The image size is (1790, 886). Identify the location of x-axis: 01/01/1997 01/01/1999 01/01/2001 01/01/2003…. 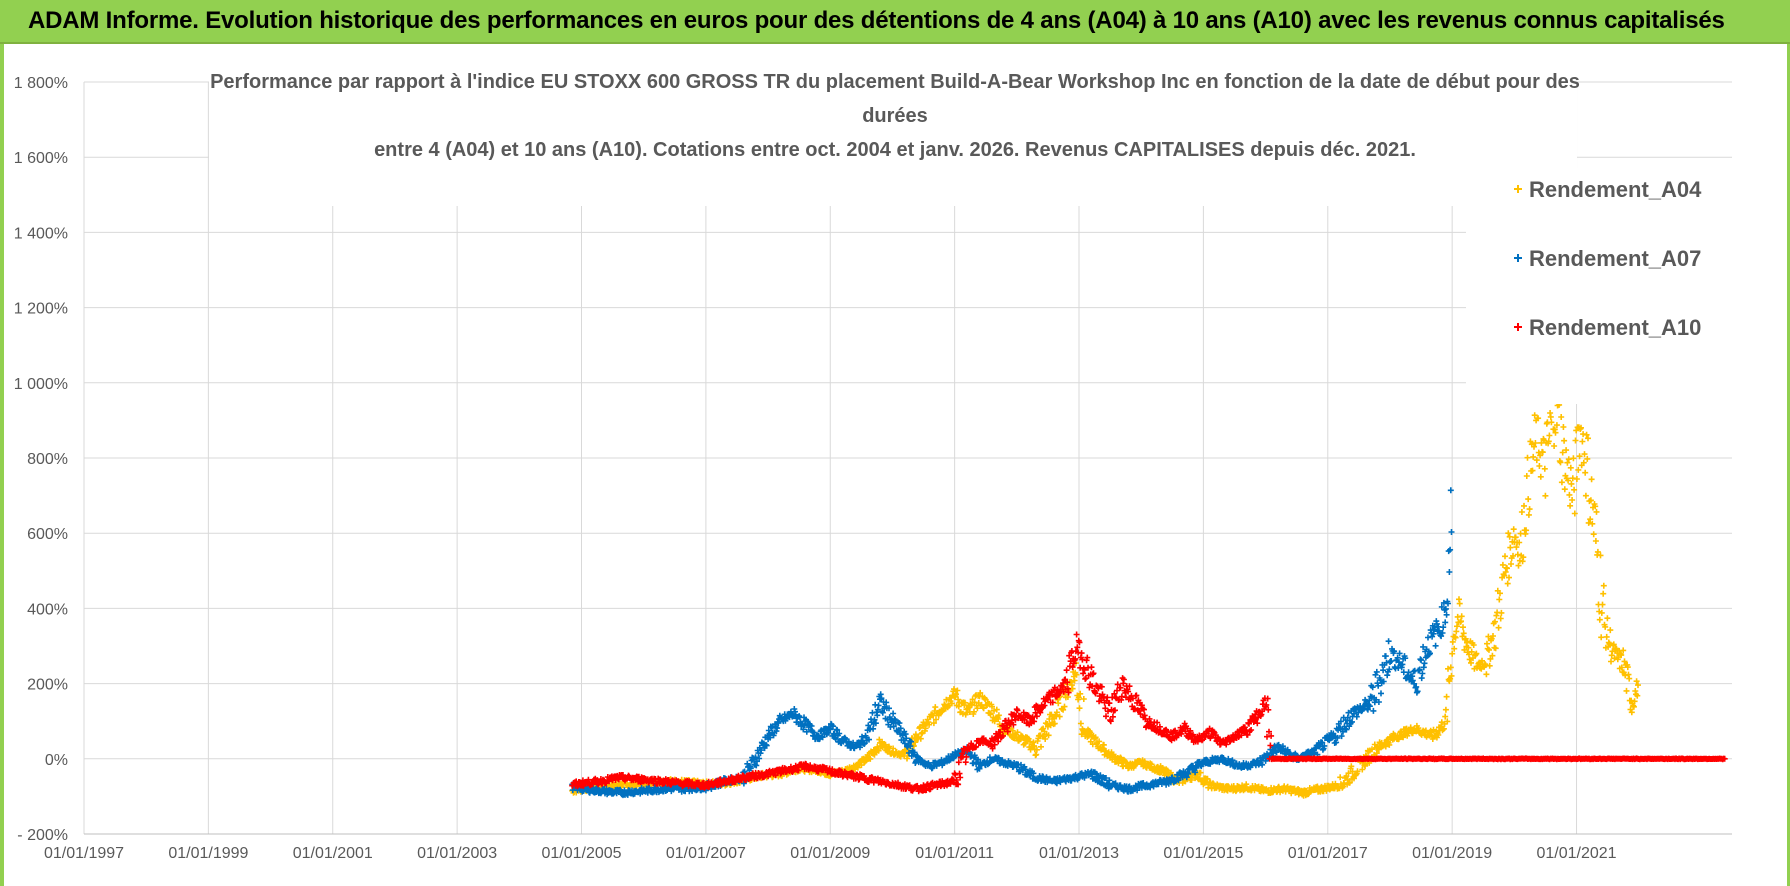
(830, 853).